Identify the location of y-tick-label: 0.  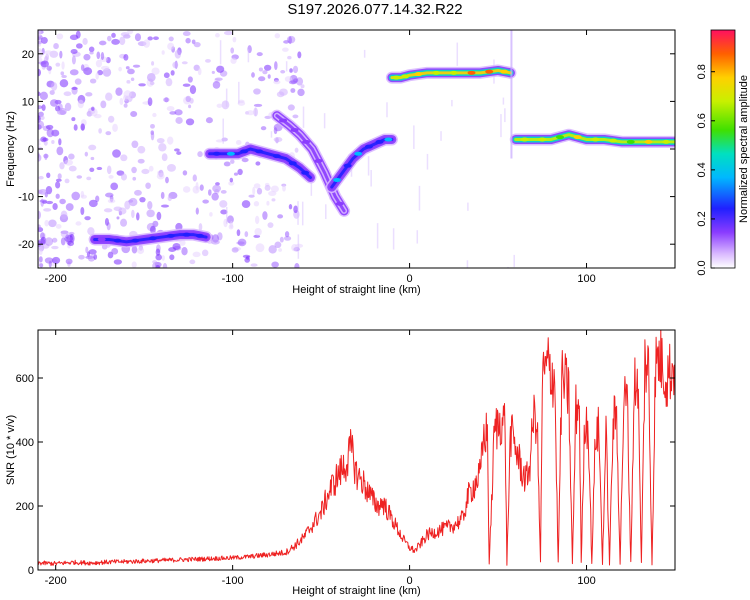
(31, 571).